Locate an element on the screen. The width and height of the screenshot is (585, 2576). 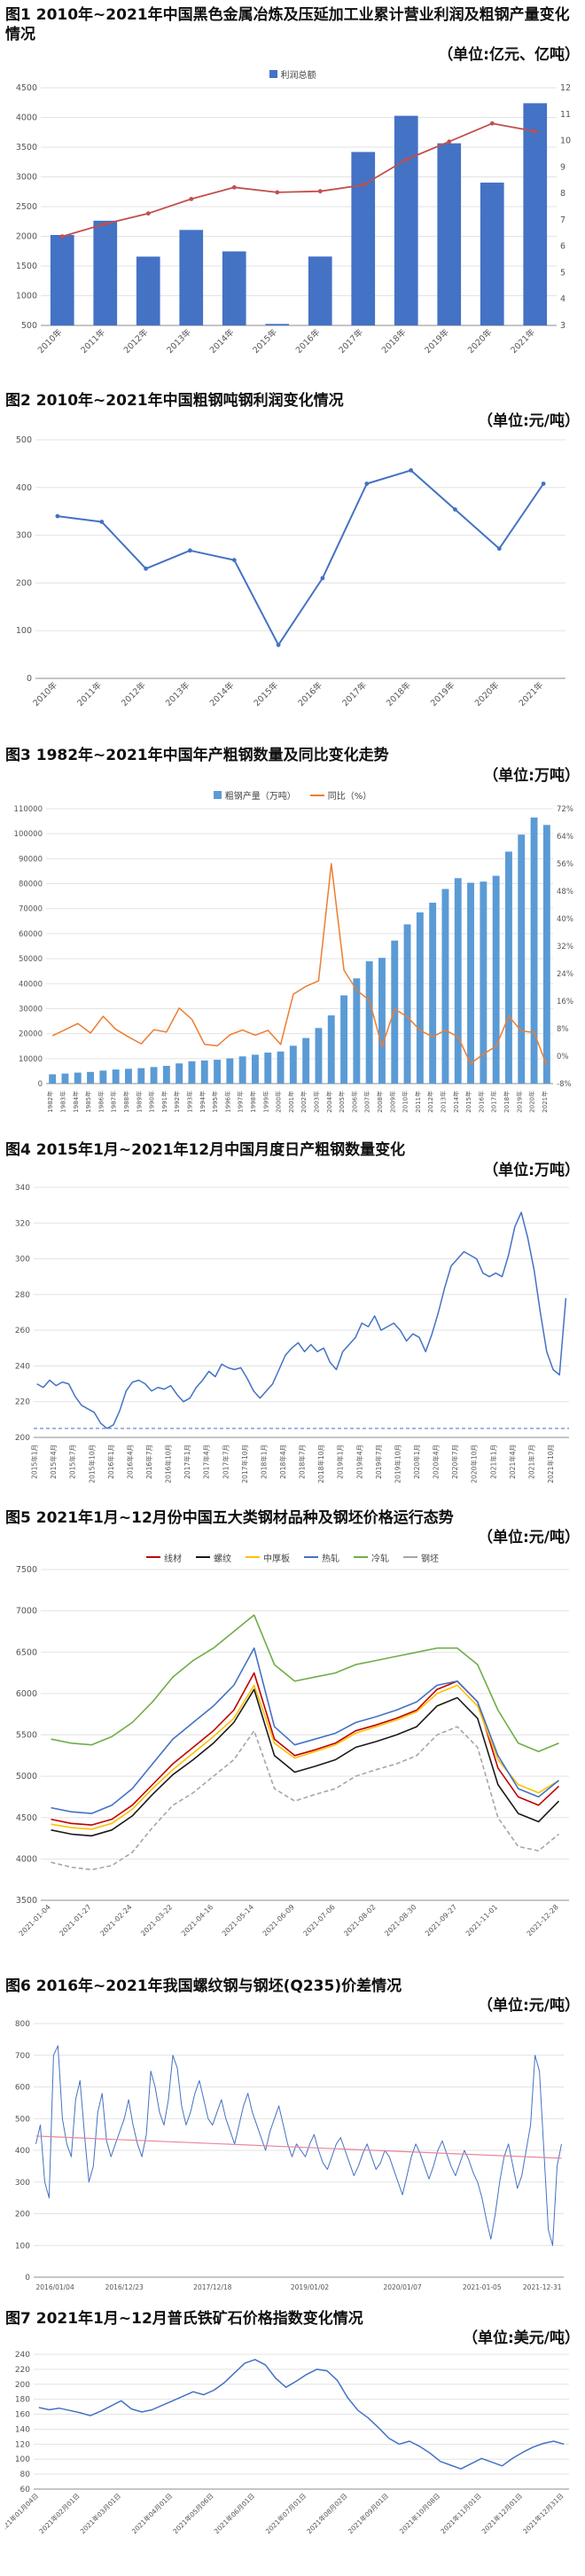
figure-7-unit: （单位:美元/吨） is located at coordinates (521, 2338).